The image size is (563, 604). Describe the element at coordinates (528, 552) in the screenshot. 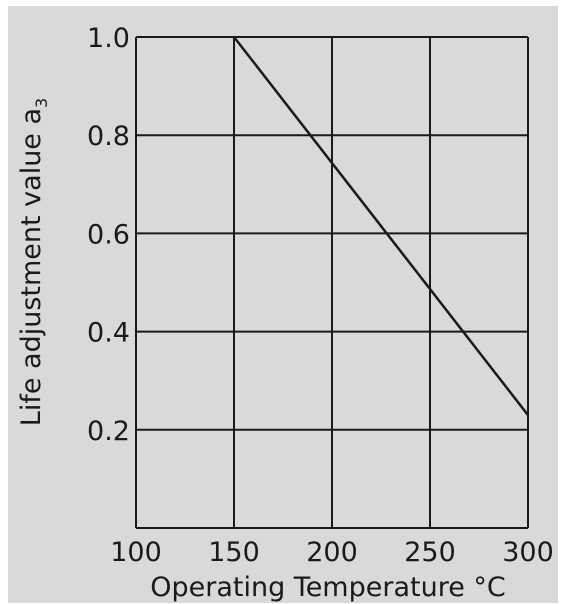

I see `x-tick-label-4: 300` at that location.